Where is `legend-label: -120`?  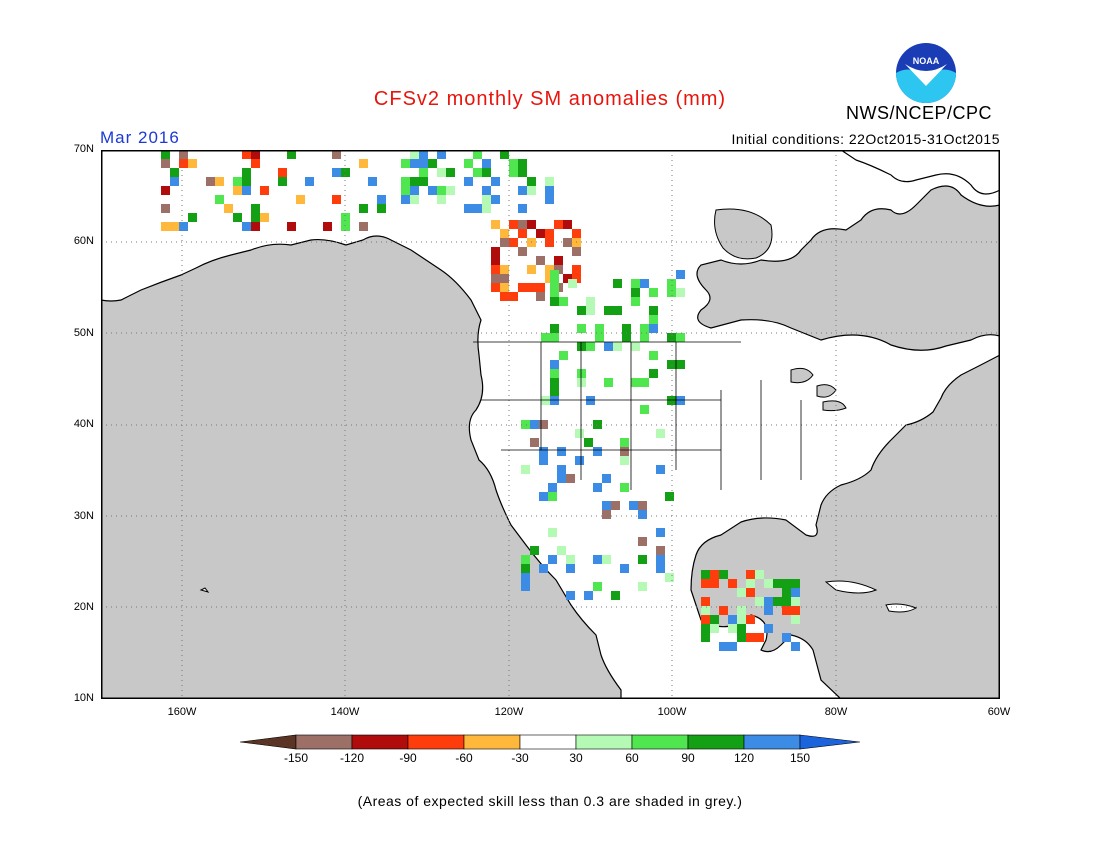 legend-label: -120 is located at coordinates (352, 758).